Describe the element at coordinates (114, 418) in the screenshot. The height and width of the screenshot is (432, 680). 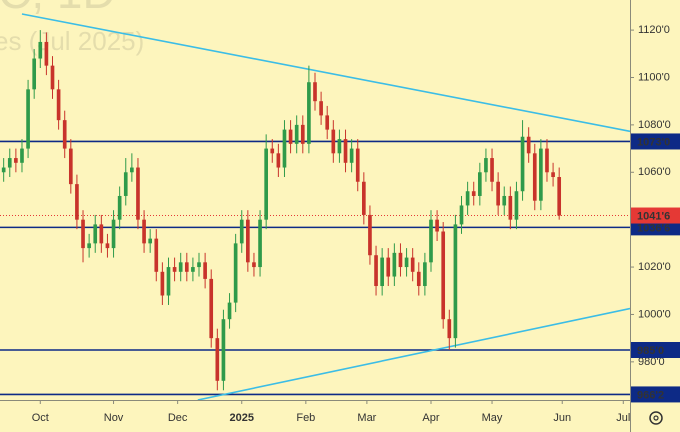
I see `x-tick-label: Nov` at that location.